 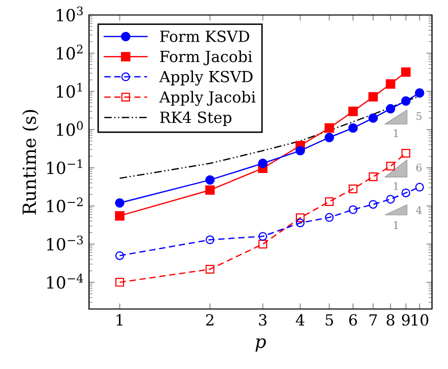 What do you see at coordinates (406, 320) in the screenshot?
I see `x-tick-label: 9` at bounding box center [406, 320].